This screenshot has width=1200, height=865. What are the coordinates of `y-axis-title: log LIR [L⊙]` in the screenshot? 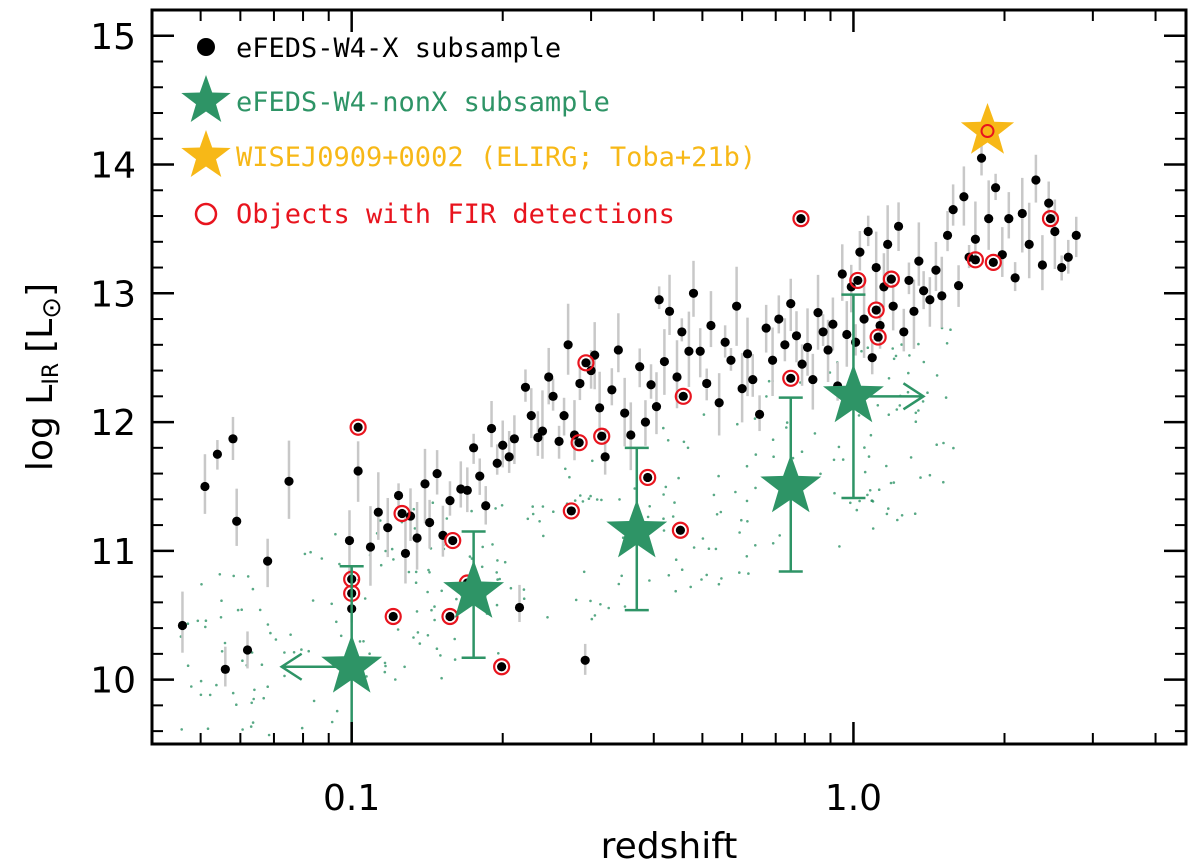 It's located at (43, 377).